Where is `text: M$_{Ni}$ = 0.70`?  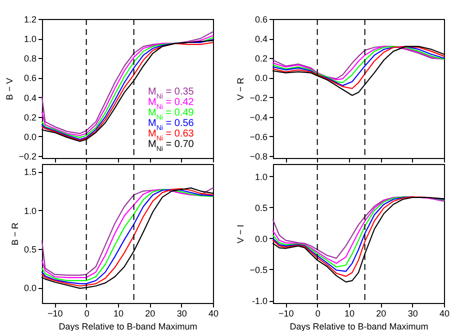
text: M$_{Ni}$ = 0.70 is located at coordinates (171, 145).